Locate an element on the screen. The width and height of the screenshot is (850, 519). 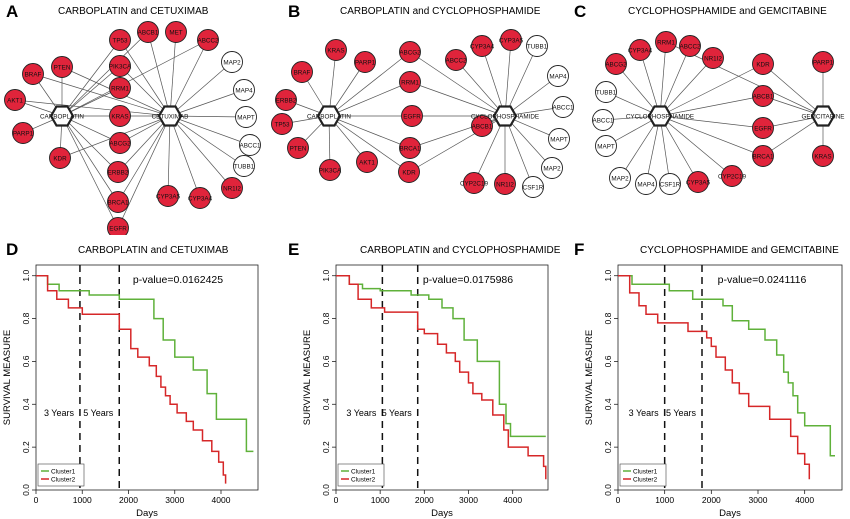
gene-label: ABCG2 is located at coordinates (410, 52).